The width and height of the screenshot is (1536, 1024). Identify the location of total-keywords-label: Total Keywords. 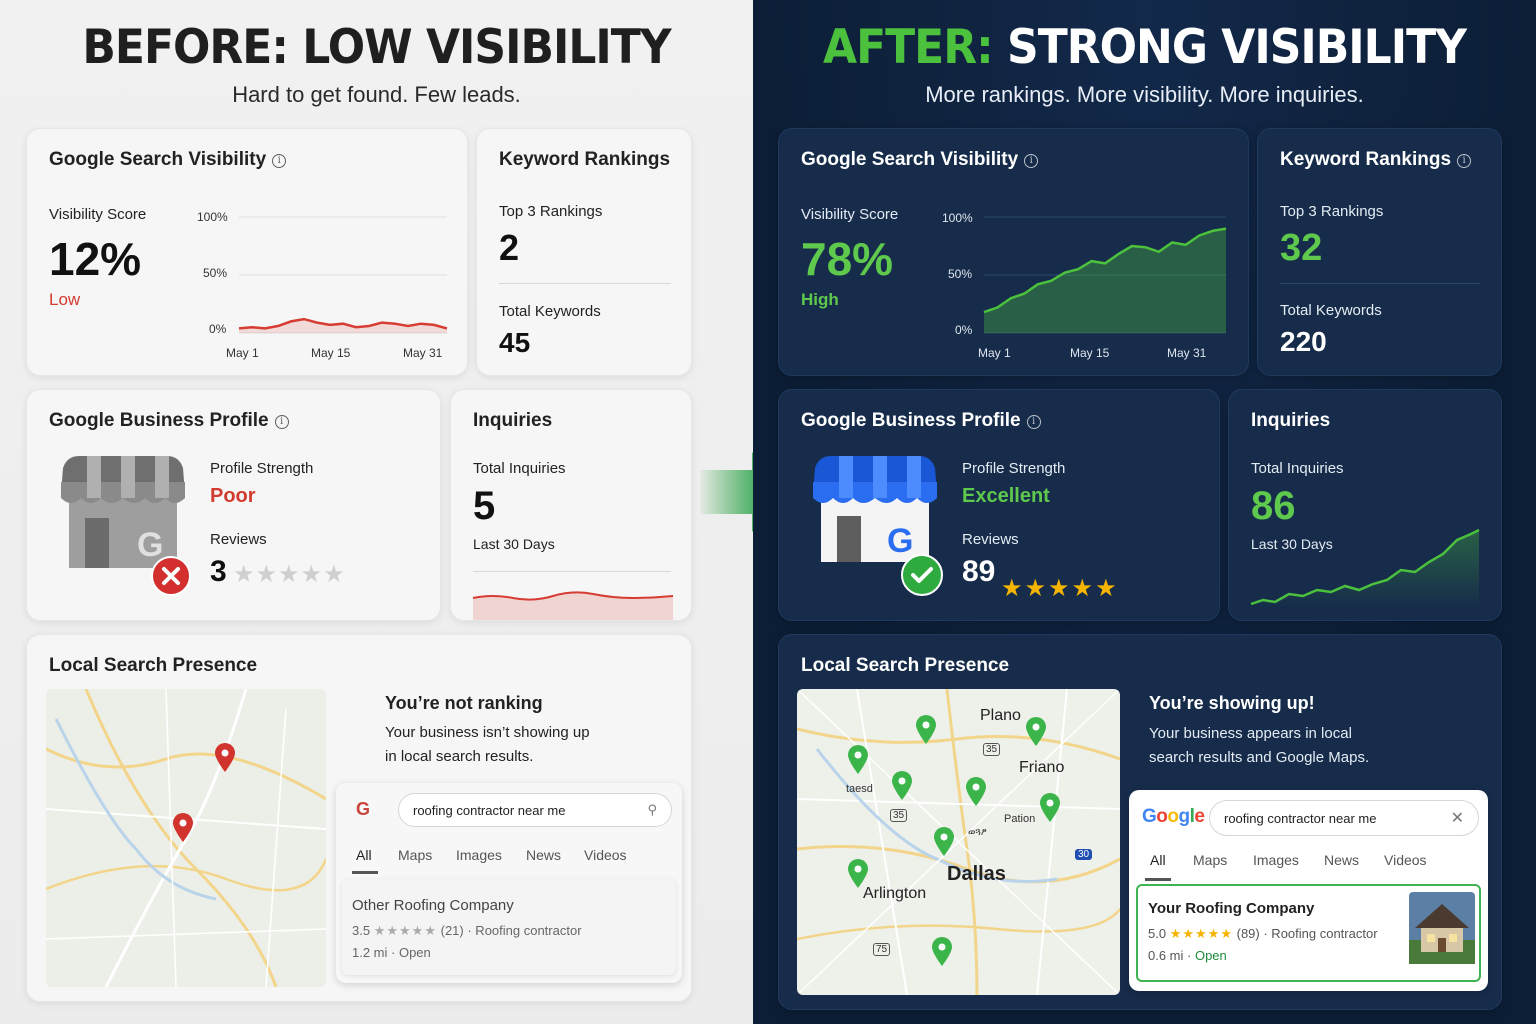
(1331, 310).